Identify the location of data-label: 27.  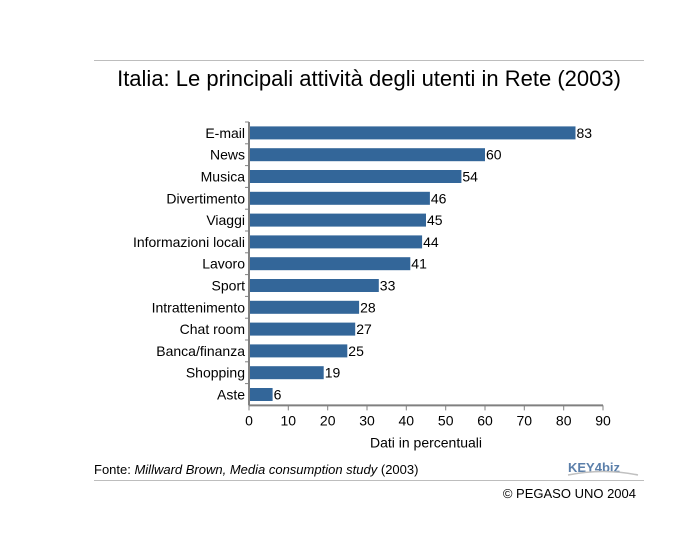
(364, 329).